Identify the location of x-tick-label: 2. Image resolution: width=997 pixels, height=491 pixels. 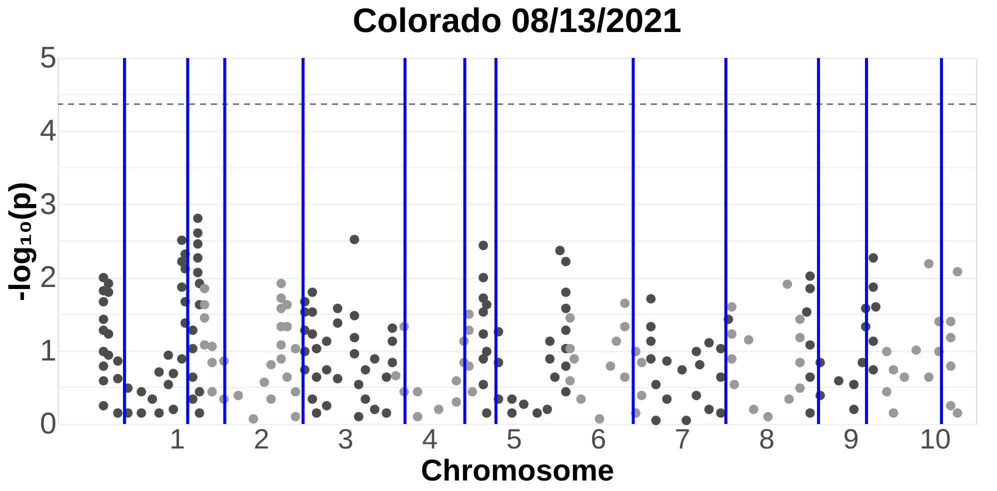
(262, 439).